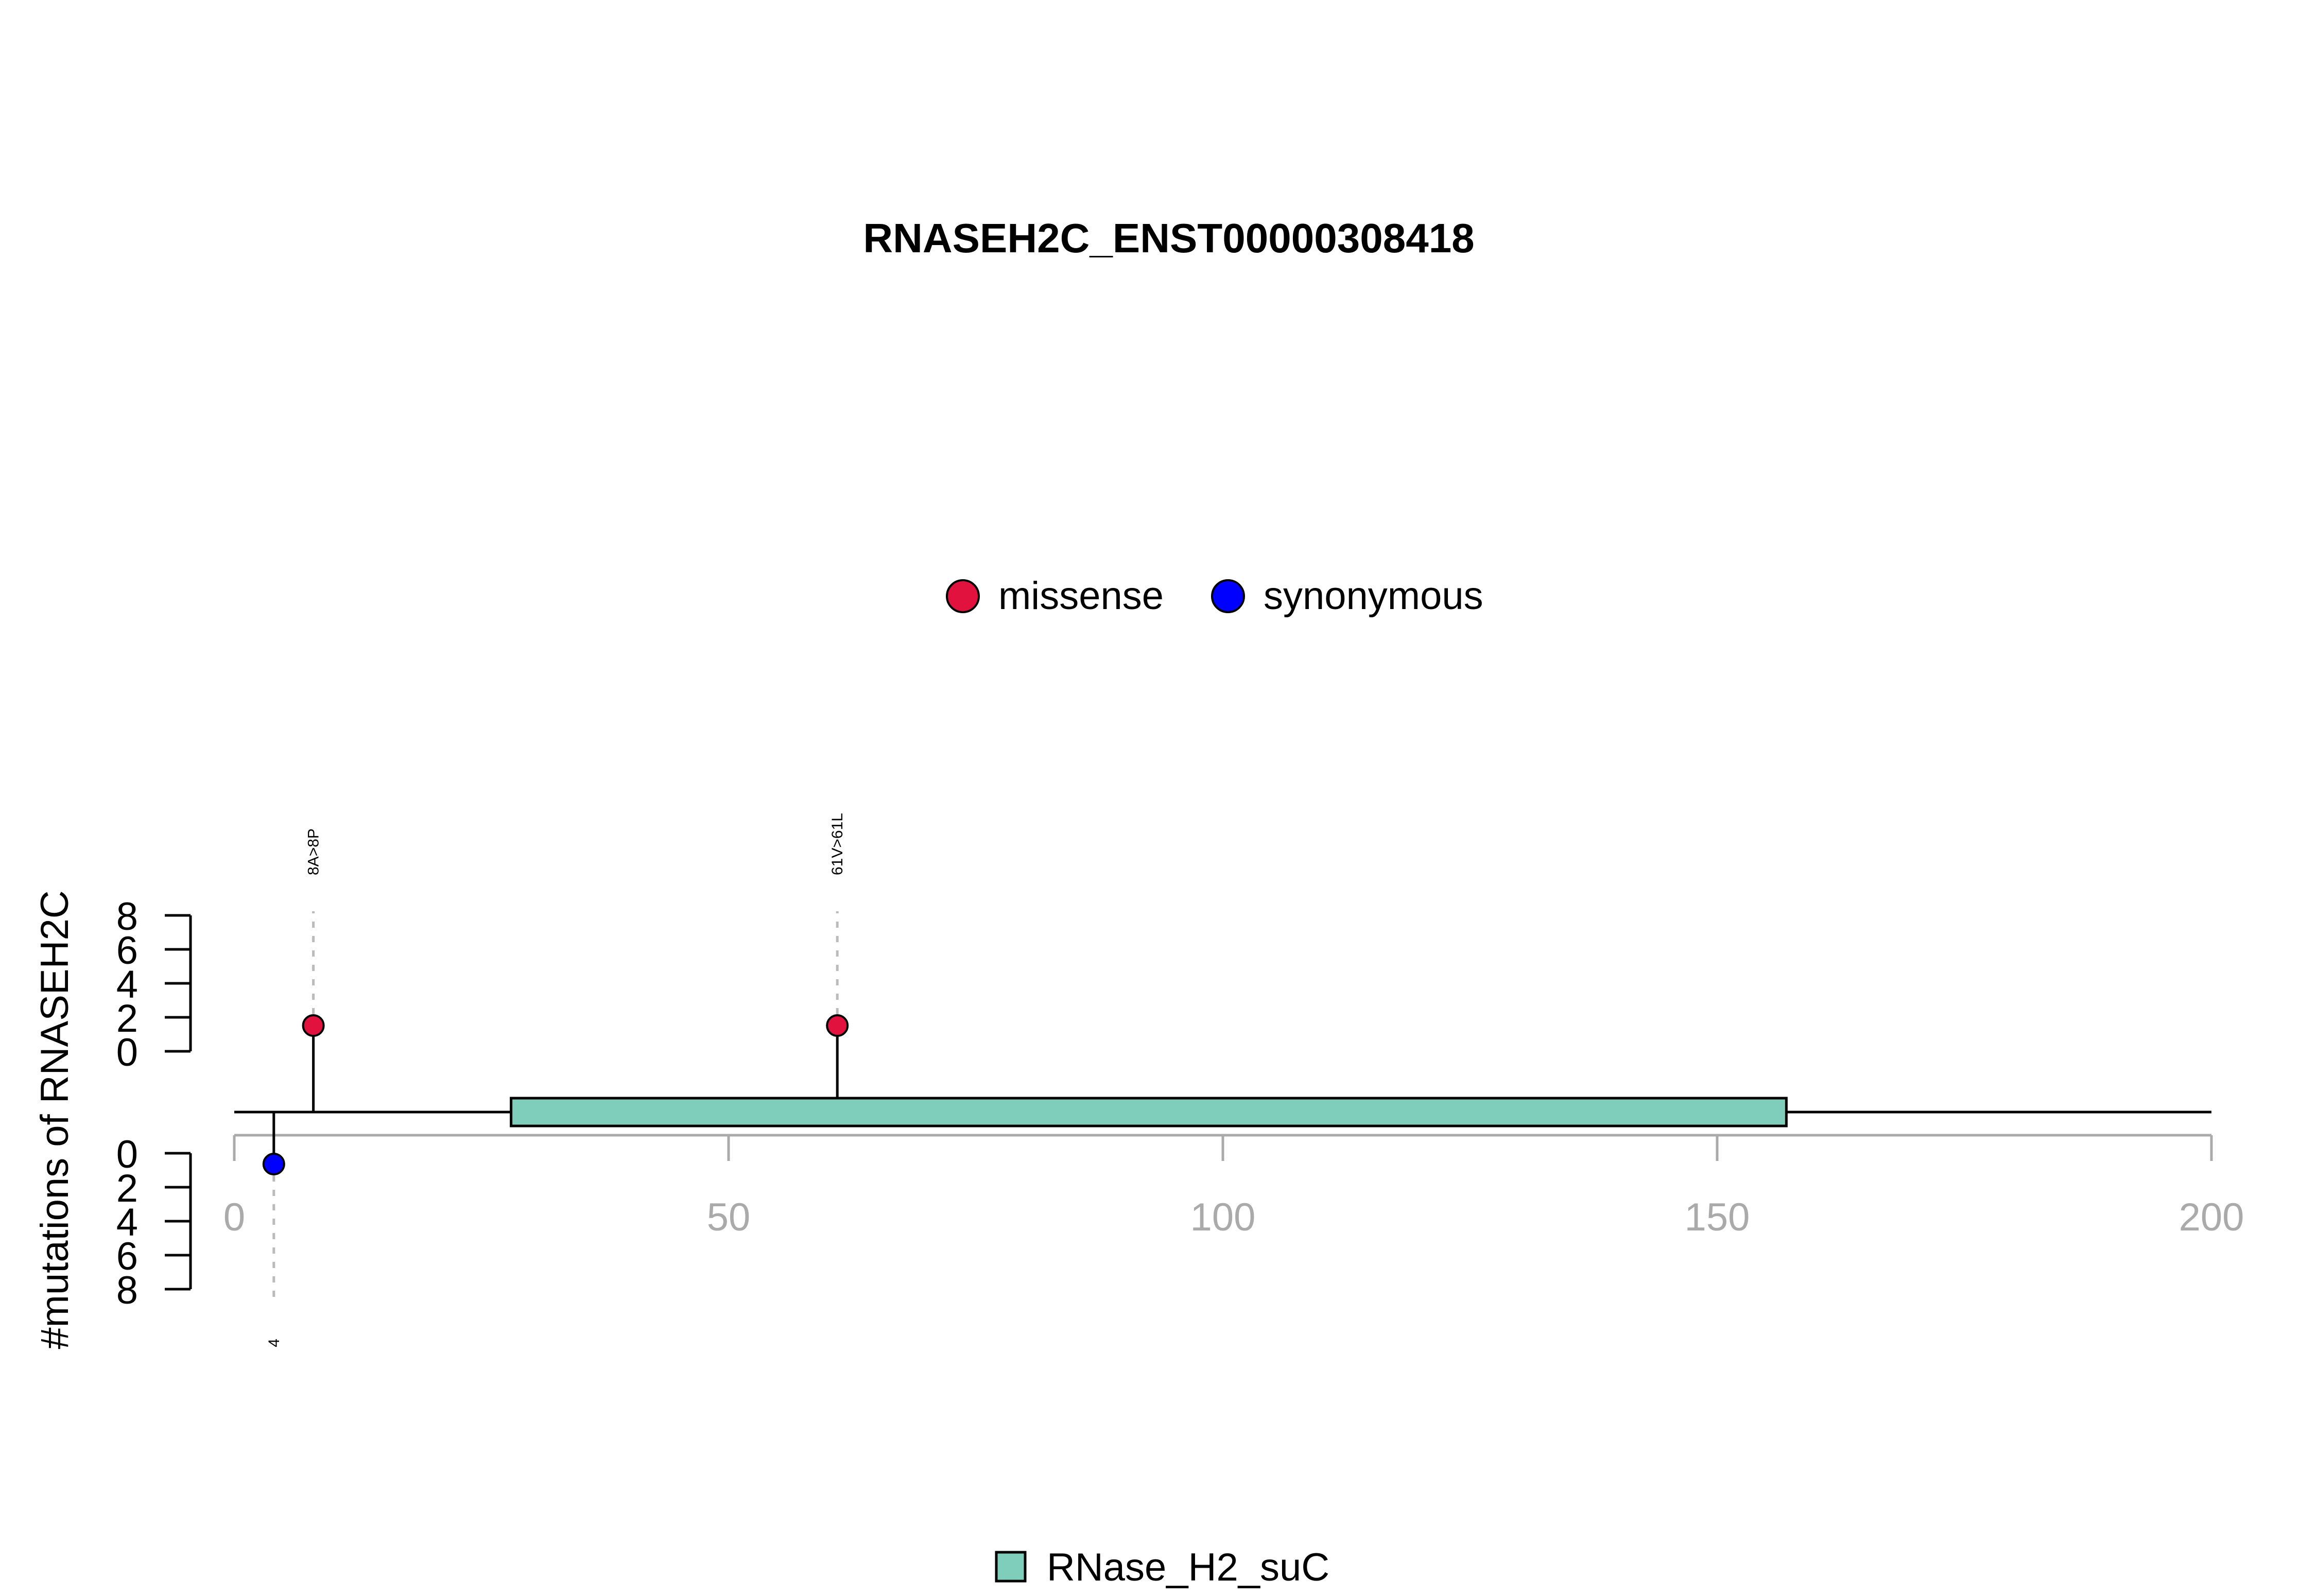 Image resolution: width=2317 pixels, height=1596 pixels. Describe the element at coordinates (274, 1343) in the screenshot. I see `mutation-label-4: 4` at that location.